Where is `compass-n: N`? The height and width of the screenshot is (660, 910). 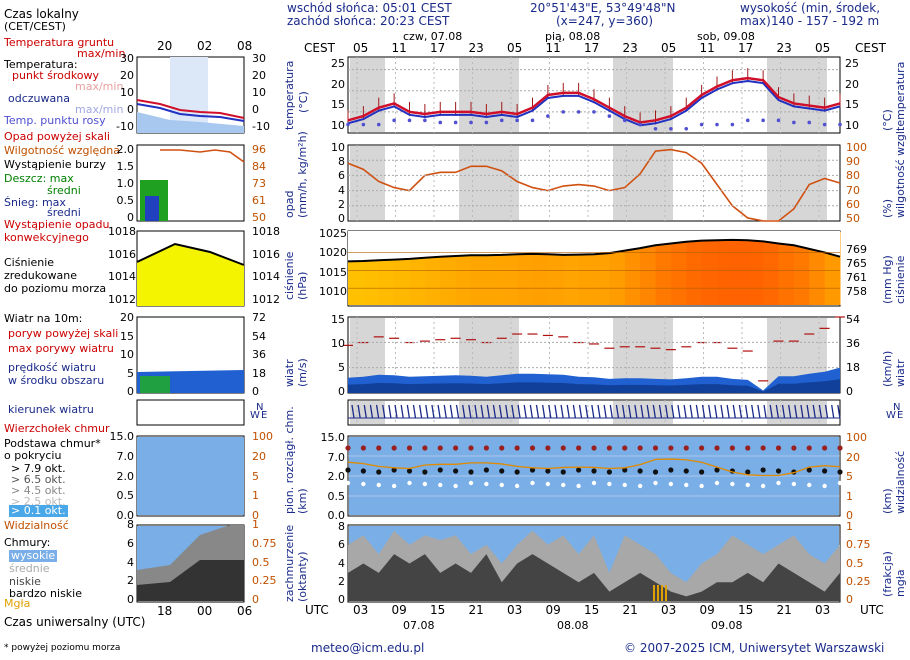
compass-n: N is located at coordinates (260, 407).